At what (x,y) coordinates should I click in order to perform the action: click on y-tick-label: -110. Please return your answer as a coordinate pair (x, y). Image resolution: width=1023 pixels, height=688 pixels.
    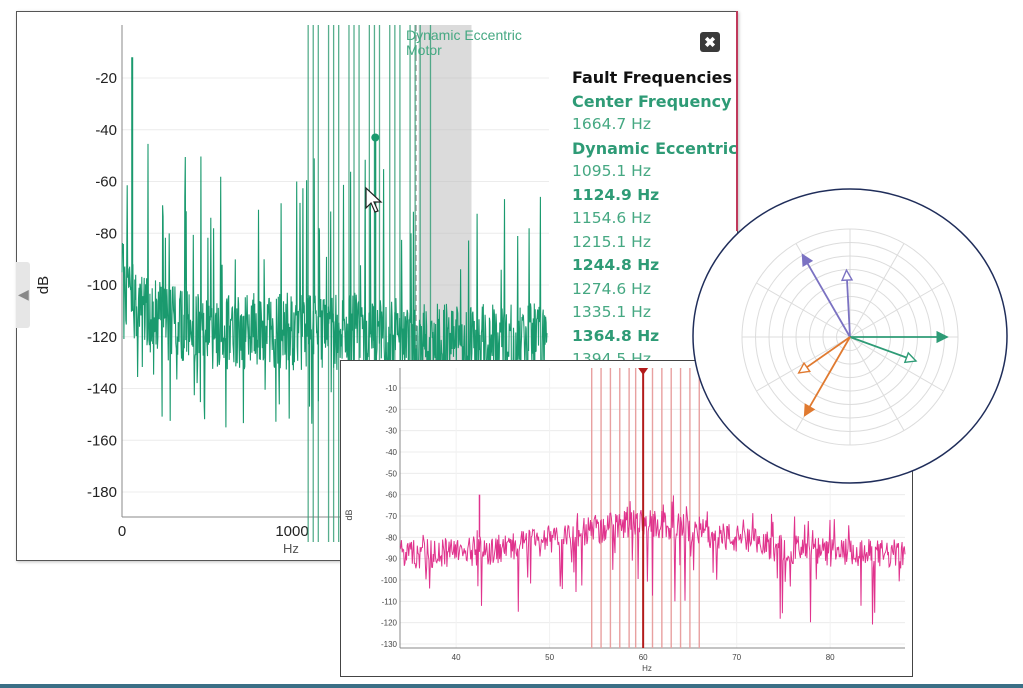
    Looking at the image, I should click on (390, 601).